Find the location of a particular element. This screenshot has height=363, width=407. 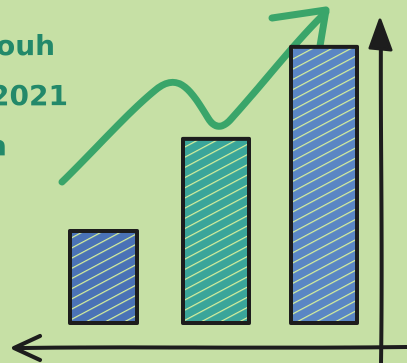

headline-line-1: ouh is located at coordinates (28, 45).